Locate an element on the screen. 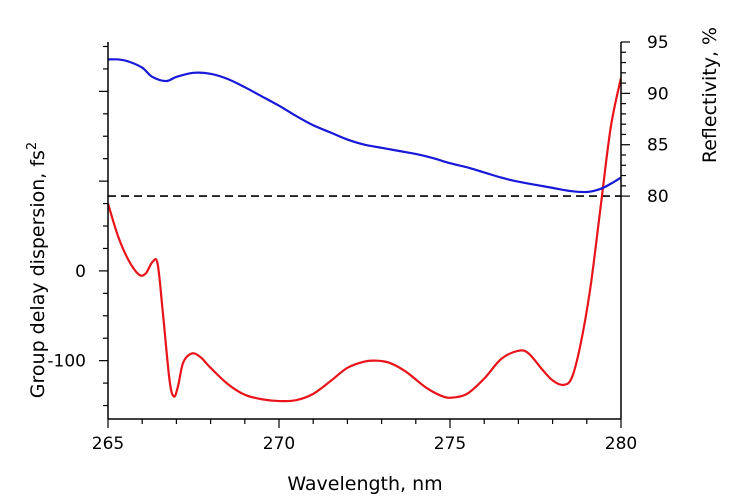 This screenshot has width=734, height=500. x-tick-label: 270 is located at coordinates (279, 444).